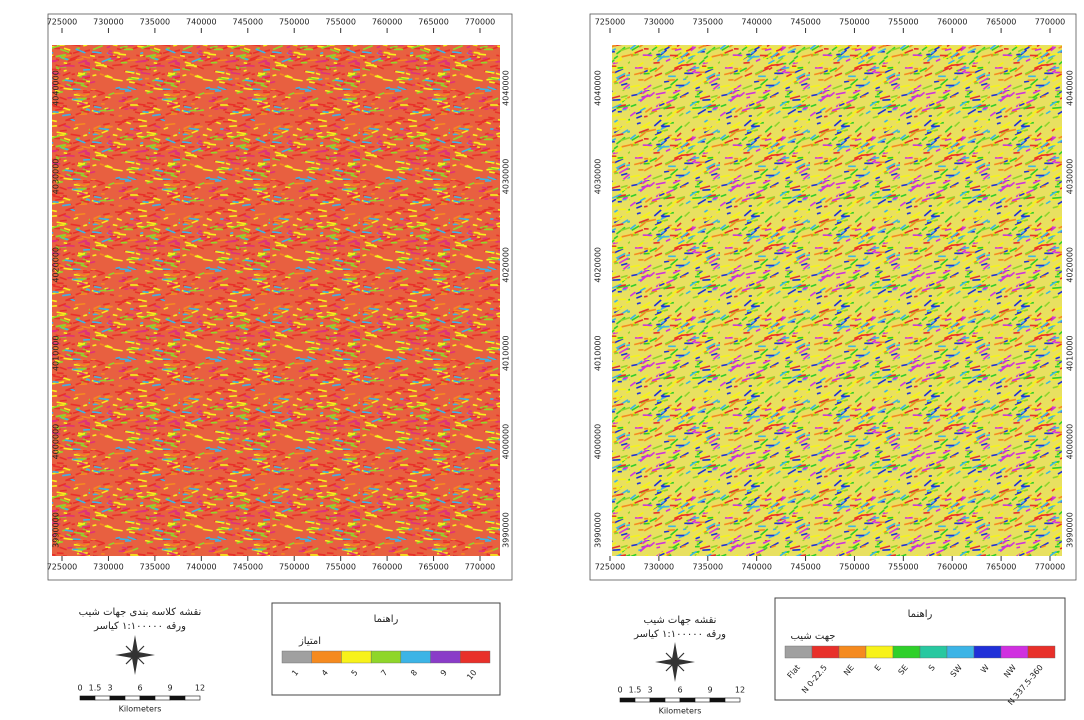 The image size is (1084, 720). Describe the element at coordinates (985, 669) in the screenshot. I see `legend-label: W` at that location.